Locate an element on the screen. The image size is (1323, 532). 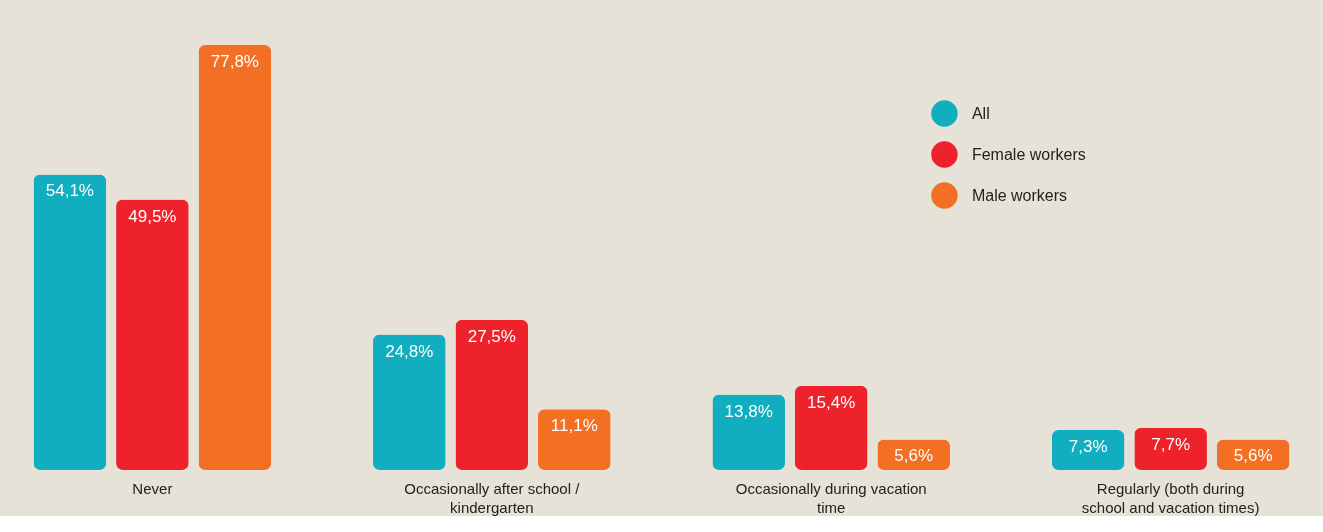
data-label: 7,3% is located at coordinates (1088, 447).